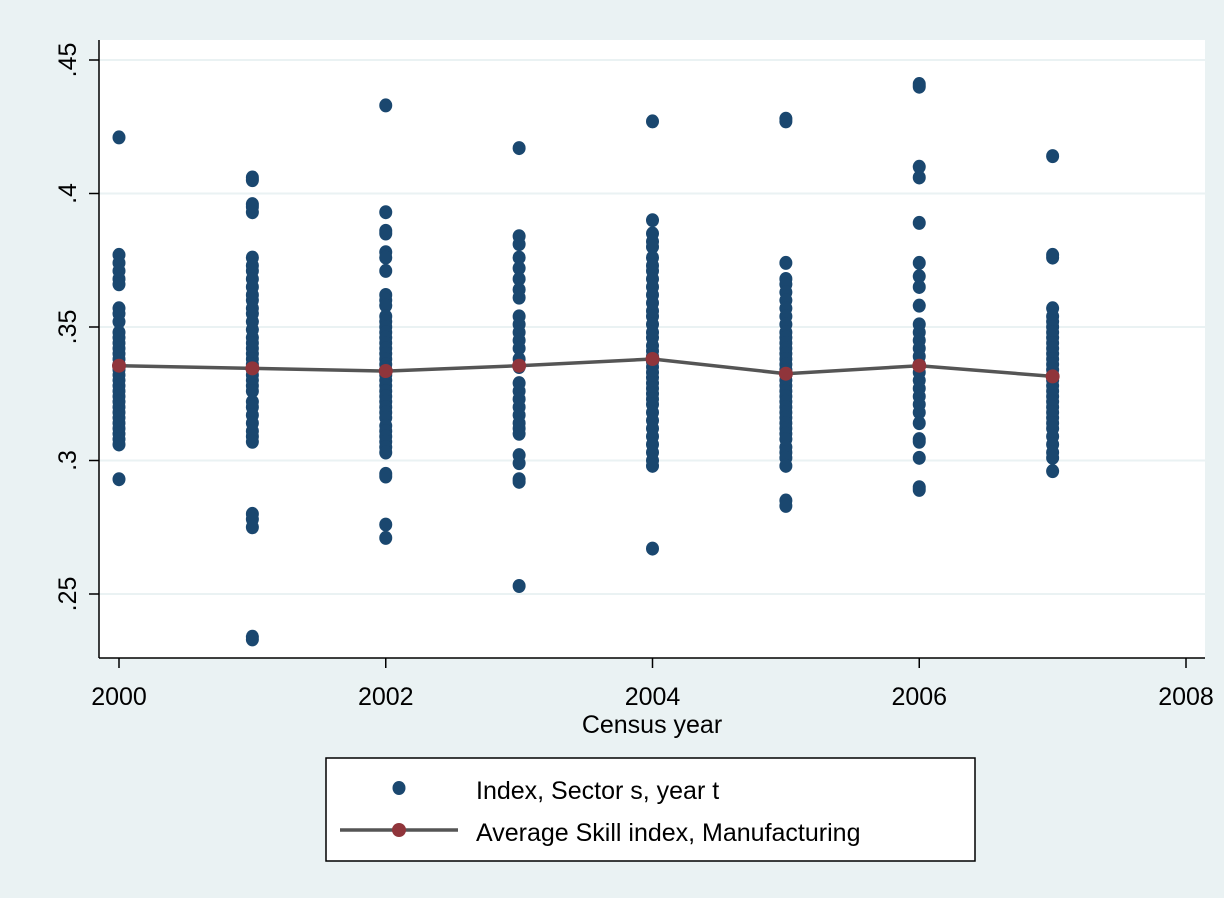 This screenshot has width=1224, height=898. I want to click on legend-label-scatter: Index, Sector s, year t, so click(597, 791).